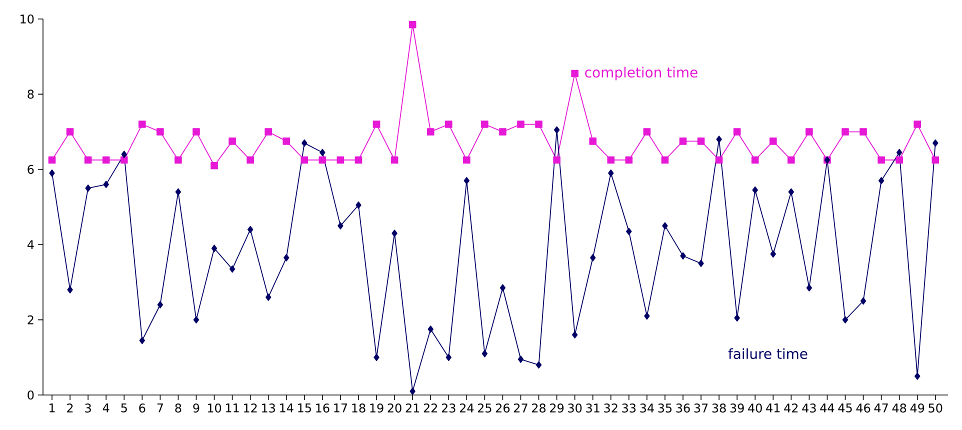  Describe the element at coordinates (935, 408) in the screenshot. I see `x-tick-label: 50` at that location.